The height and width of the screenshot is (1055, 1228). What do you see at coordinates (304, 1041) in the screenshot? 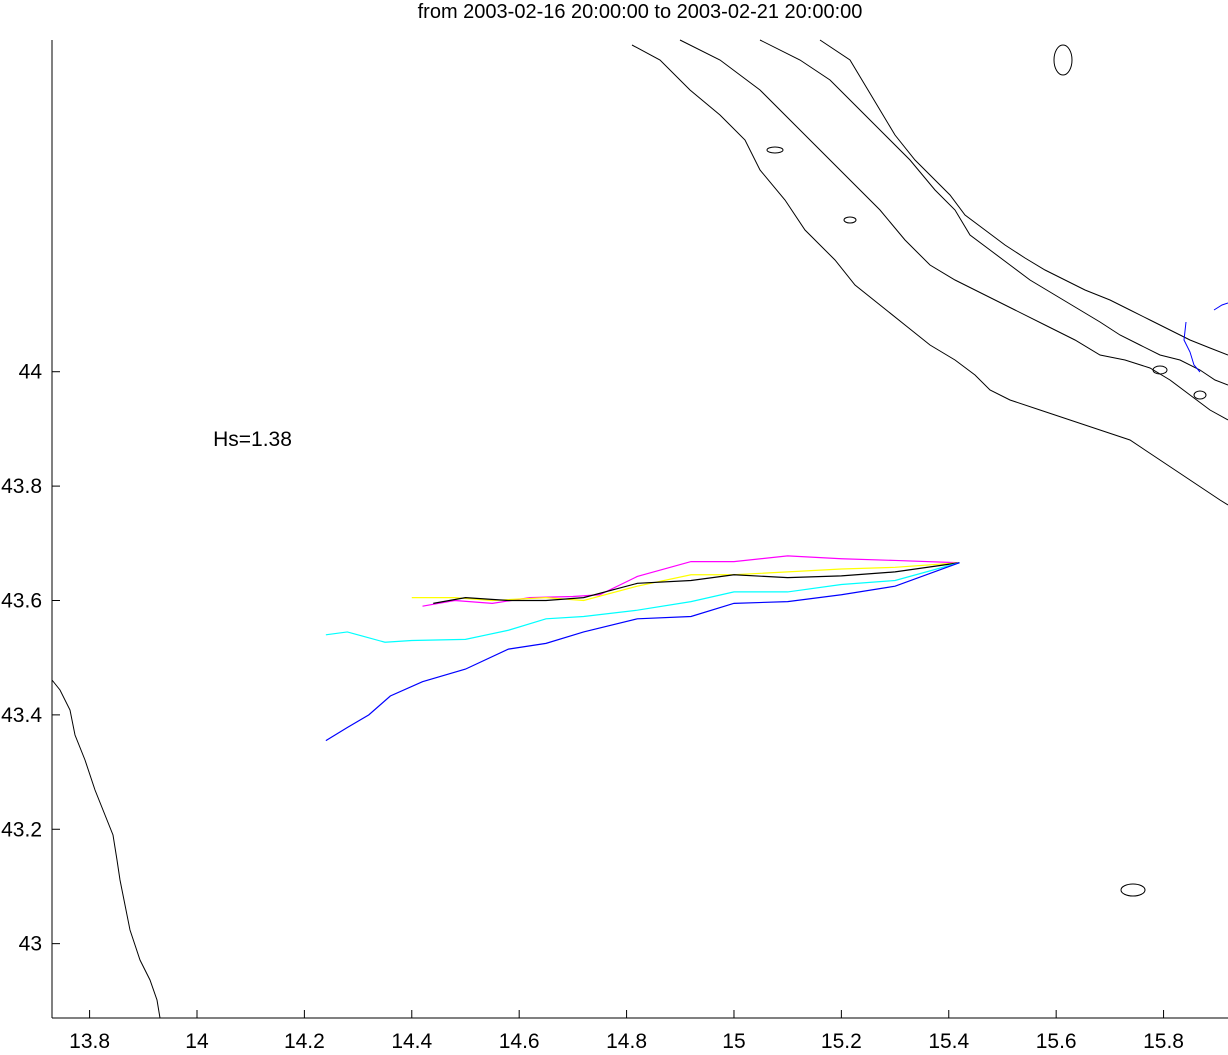
I see `x-tick-label: 14.2` at bounding box center [304, 1041].